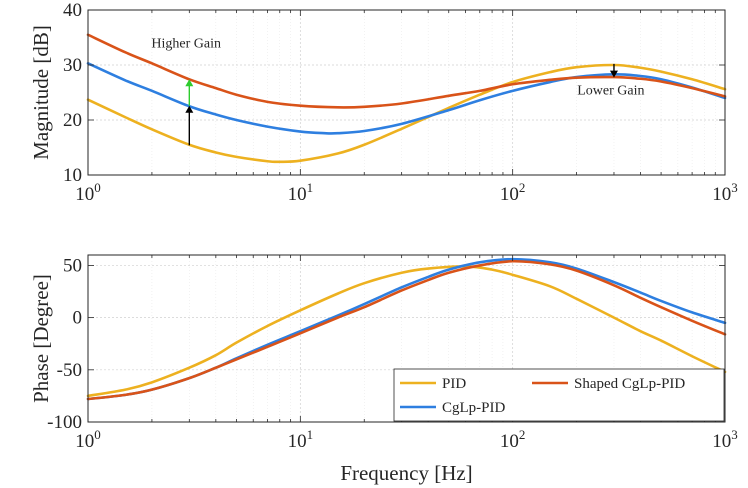 The width and height of the screenshot is (748, 488). I want to click on annotation-higher-gain: Higher Gain, so click(186, 43).